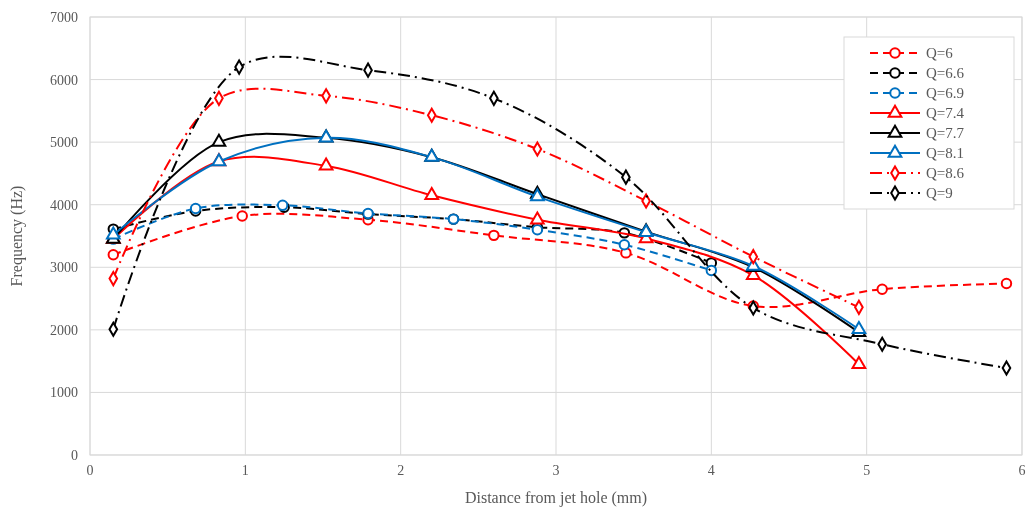 This screenshot has width=1030, height=511. I want to click on legend-label: Q=6, so click(940, 53).